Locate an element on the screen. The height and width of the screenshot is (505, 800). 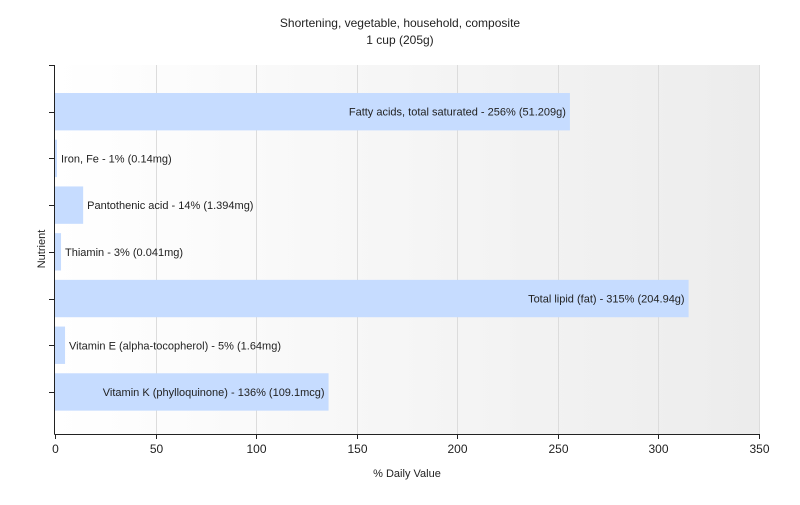
x-tick-label: 250 is located at coordinates (558, 449).